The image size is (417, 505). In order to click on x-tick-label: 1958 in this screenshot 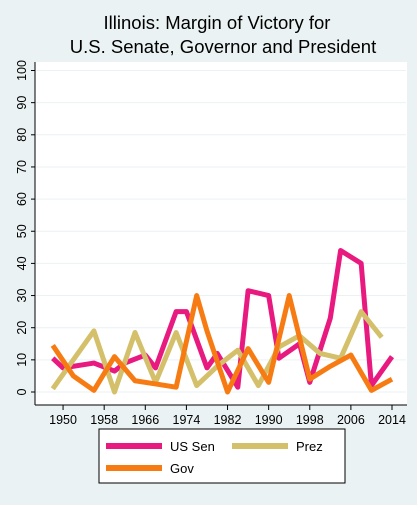, I will do `click(104, 420)`.